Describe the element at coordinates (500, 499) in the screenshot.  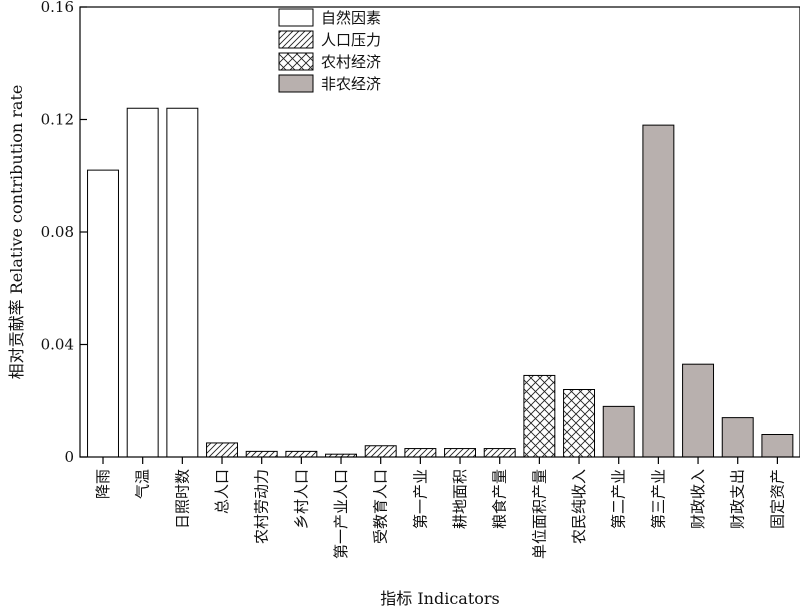
I see `x-tick-label: 粮食产量` at that location.